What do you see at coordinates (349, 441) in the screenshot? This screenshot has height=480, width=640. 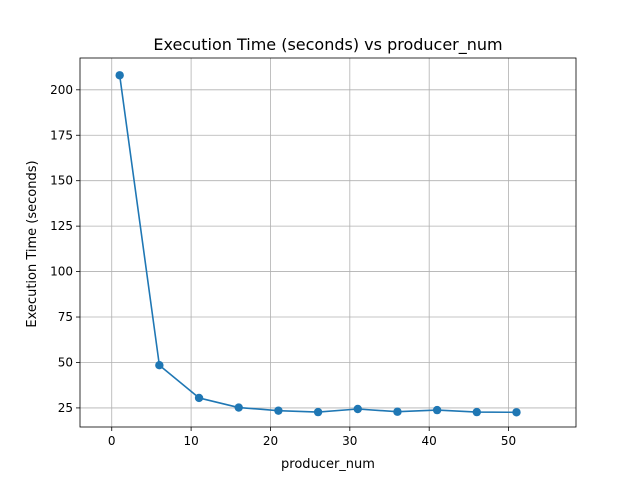 I see `x-tick-label: 30` at bounding box center [349, 441].